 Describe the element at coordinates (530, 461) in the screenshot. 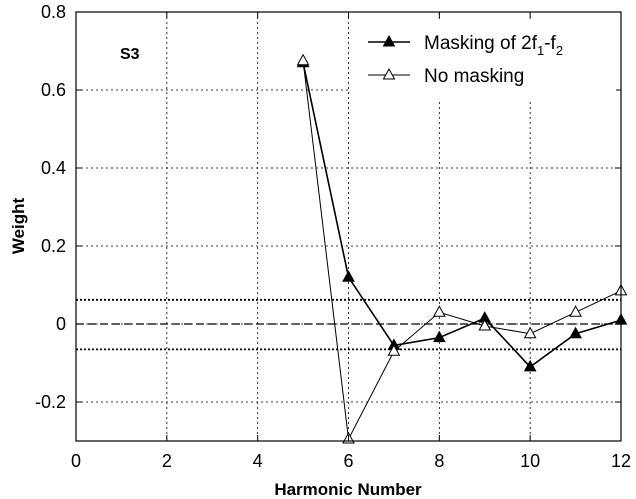

I see `x-tick-label: 10` at that location.